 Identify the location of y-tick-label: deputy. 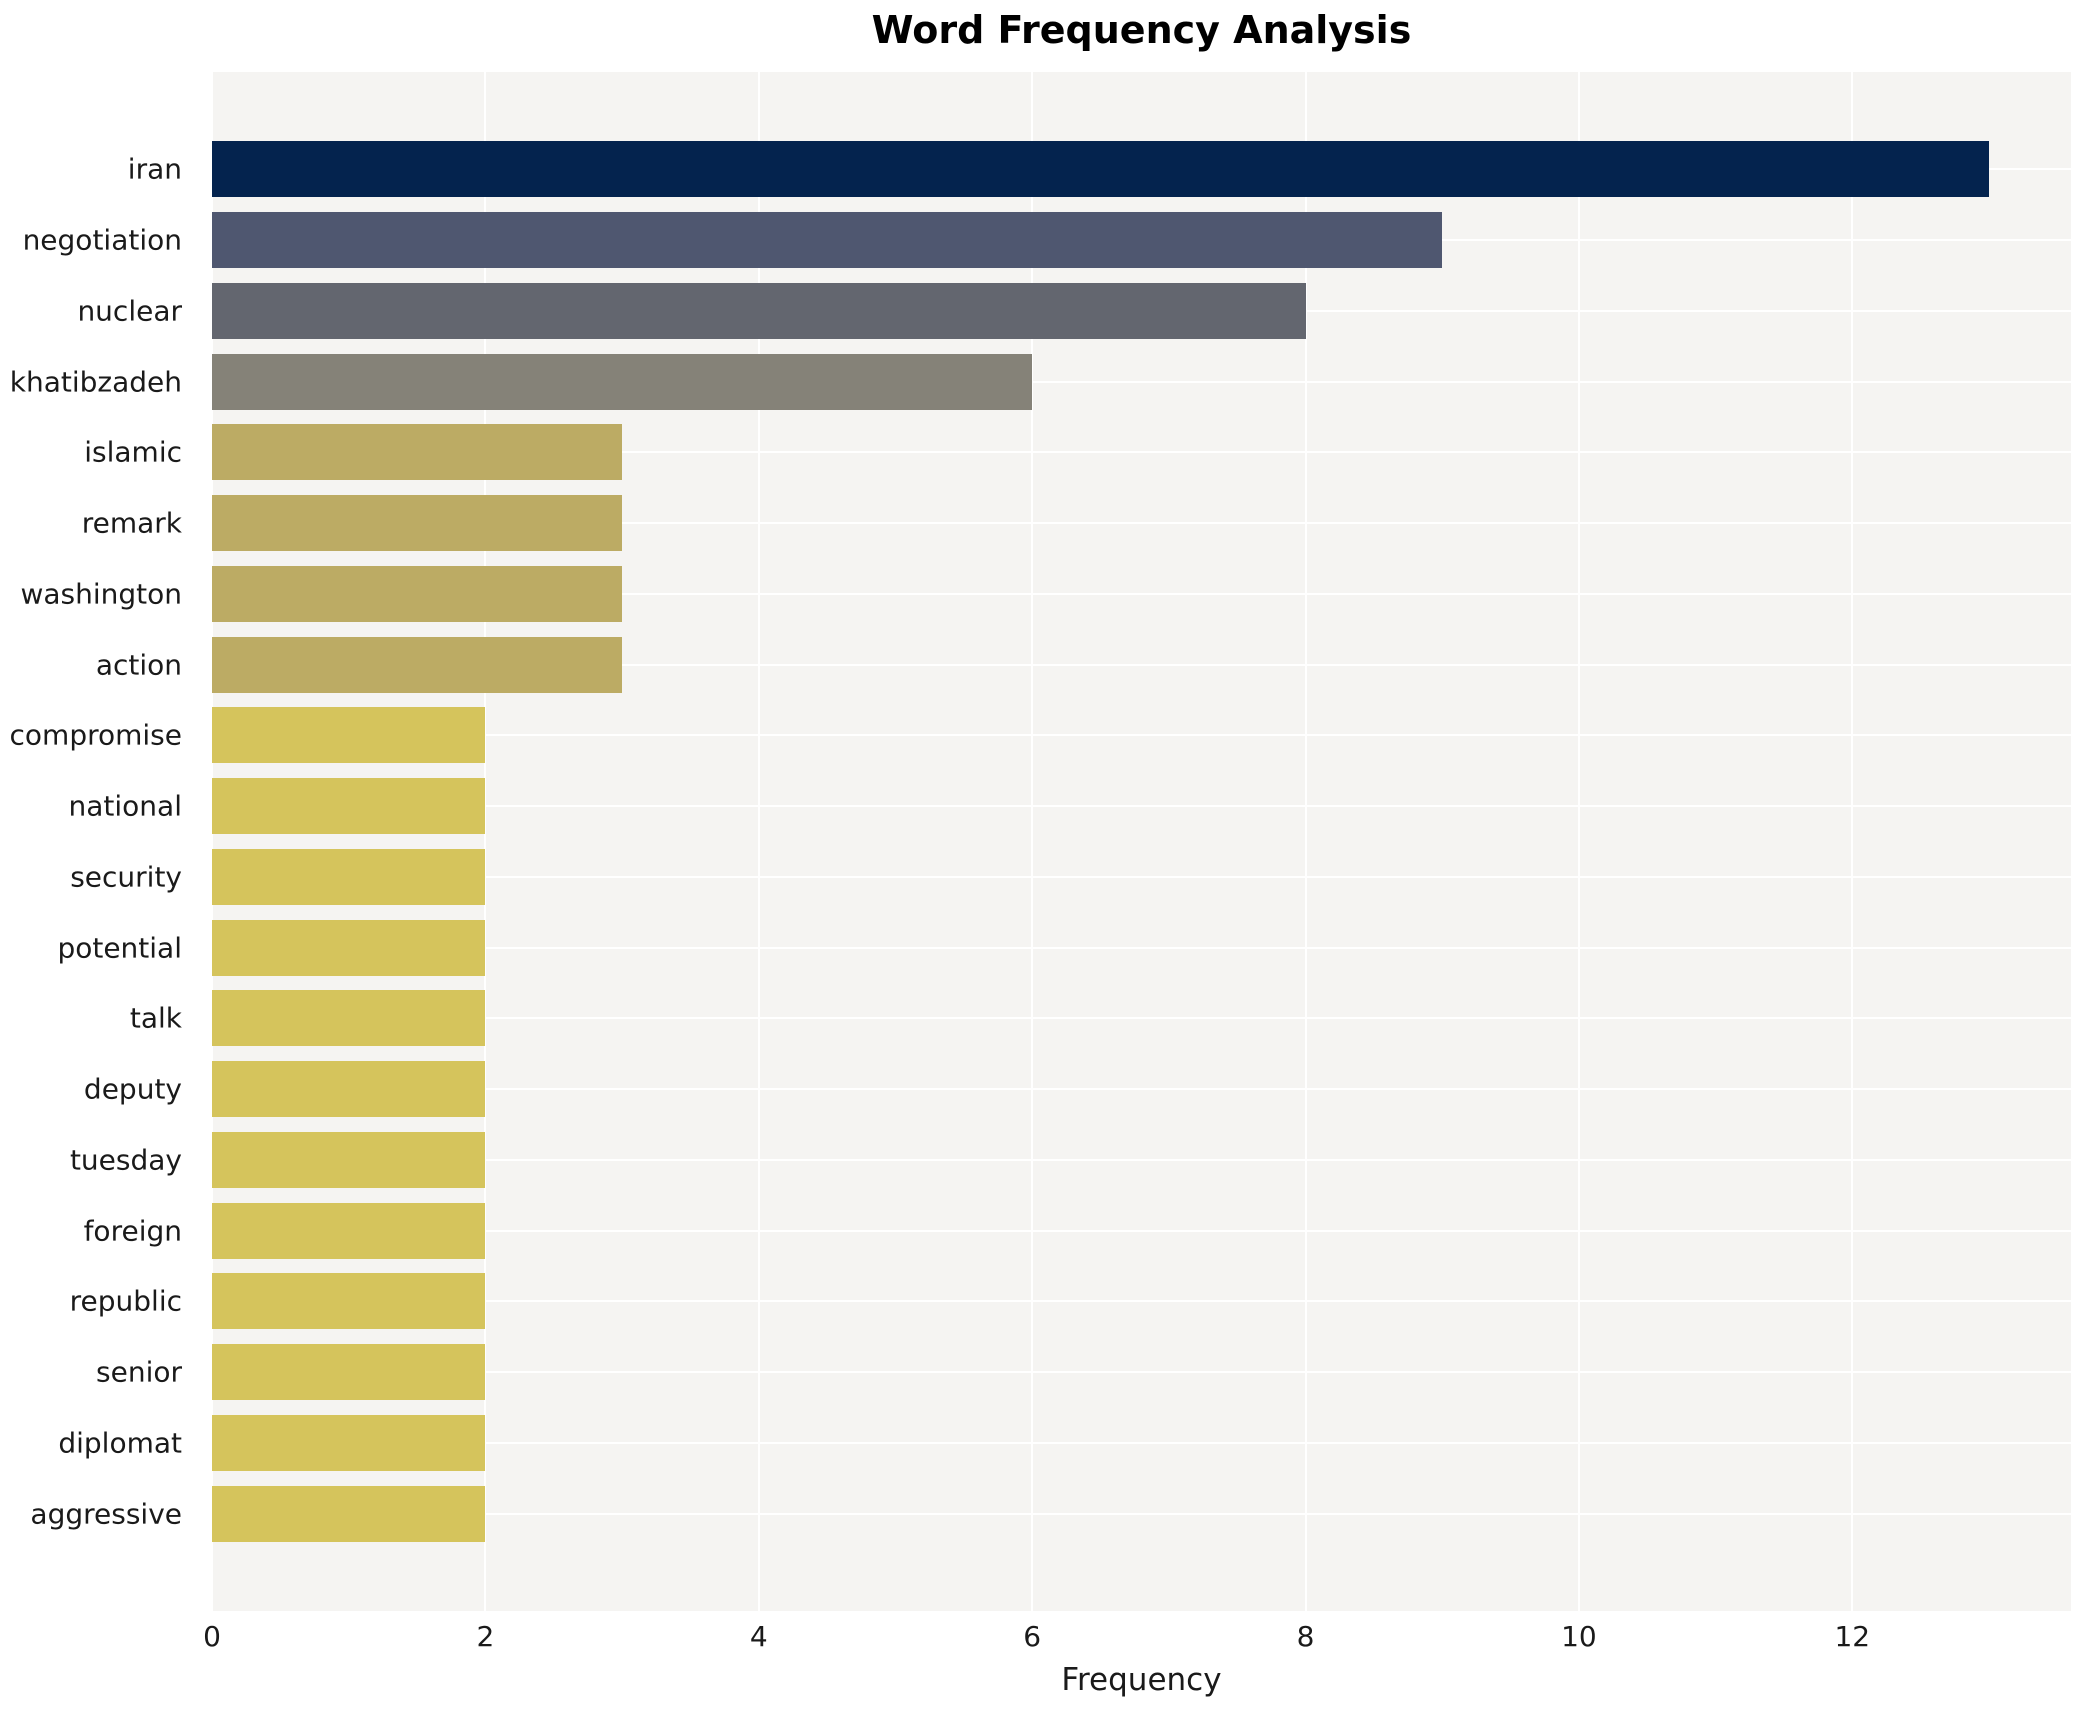
(132, 1089).